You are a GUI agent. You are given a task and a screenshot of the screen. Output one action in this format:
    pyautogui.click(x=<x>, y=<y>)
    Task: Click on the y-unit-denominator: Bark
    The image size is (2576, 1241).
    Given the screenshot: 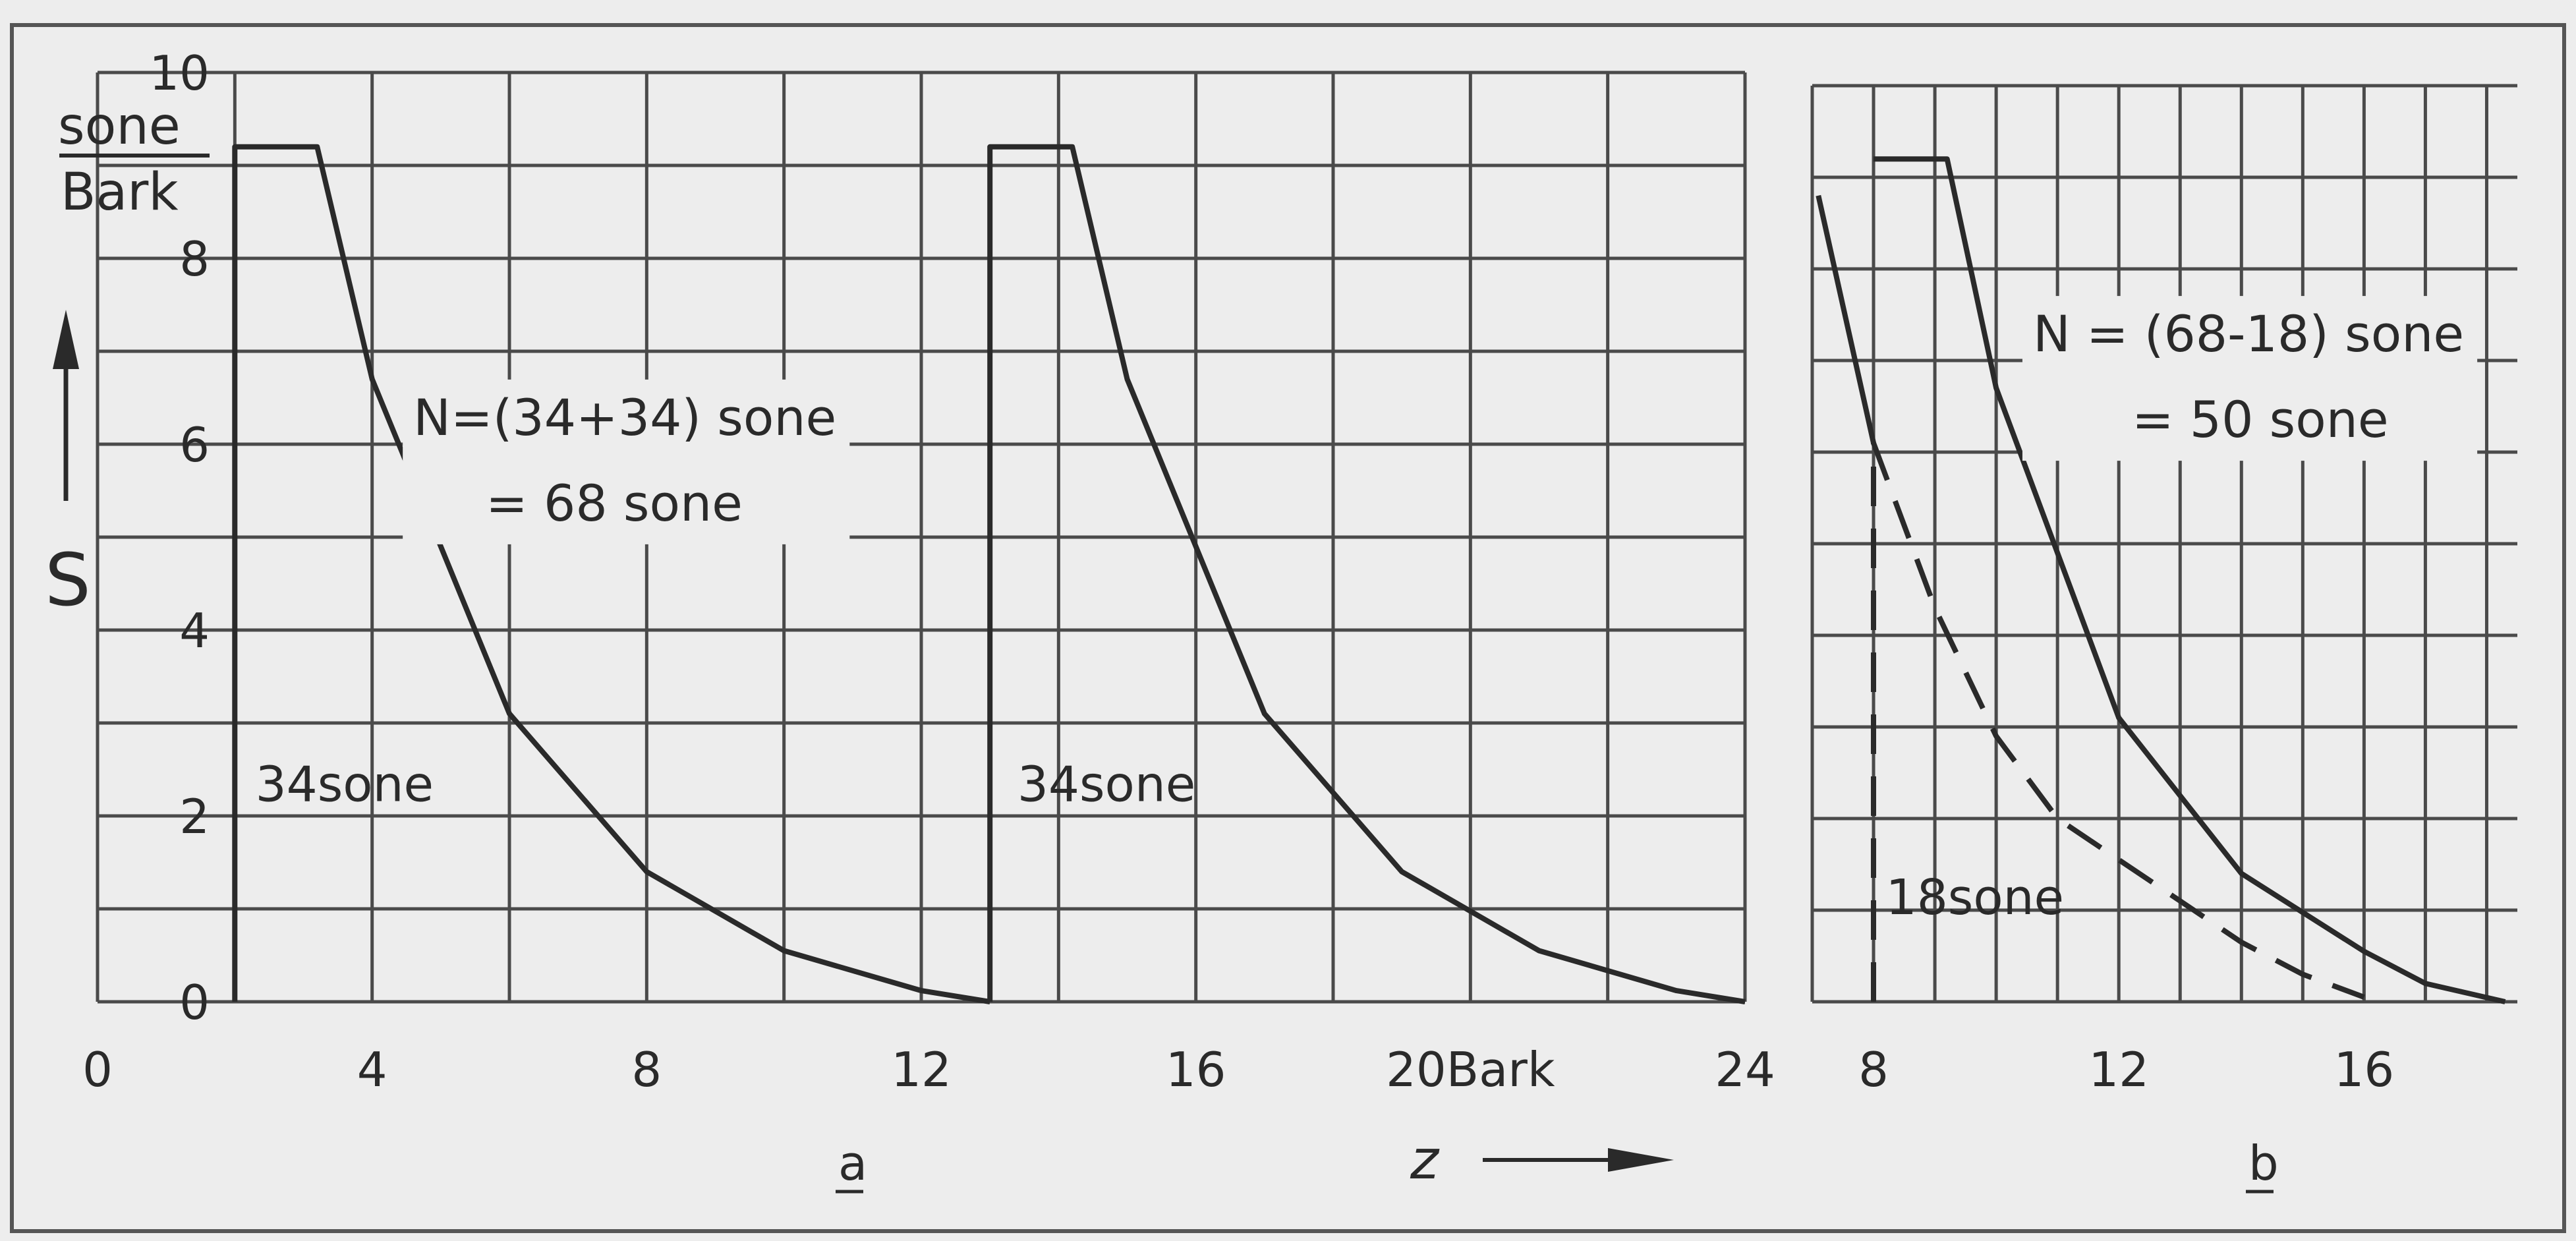 What is the action you would take?
    pyautogui.click(x=120, y=192)
    